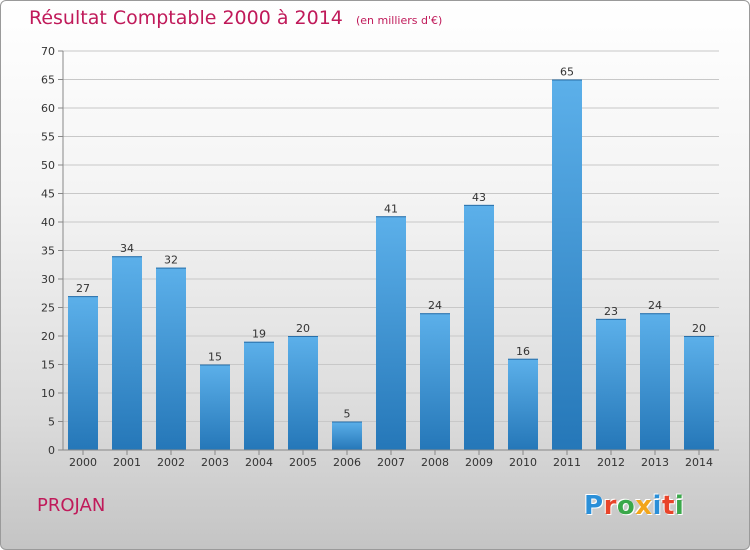 This screenshot has height=550, width=750. Describe the element at coordinates (611, 384) in the screenshot. I see `bar-2012` at that location.